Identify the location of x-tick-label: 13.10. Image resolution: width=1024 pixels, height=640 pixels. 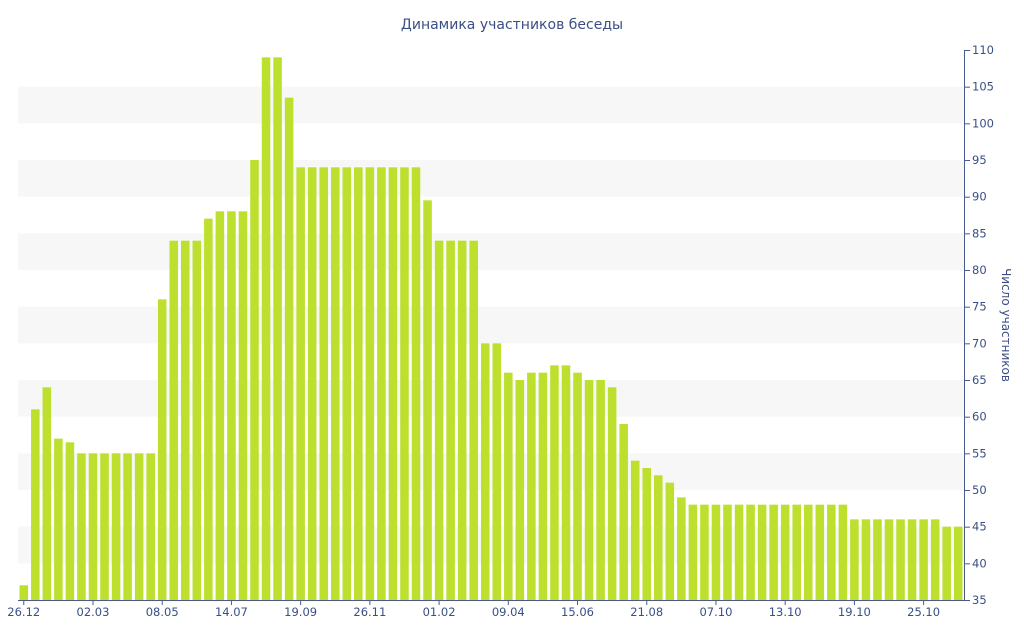
(785, 612).